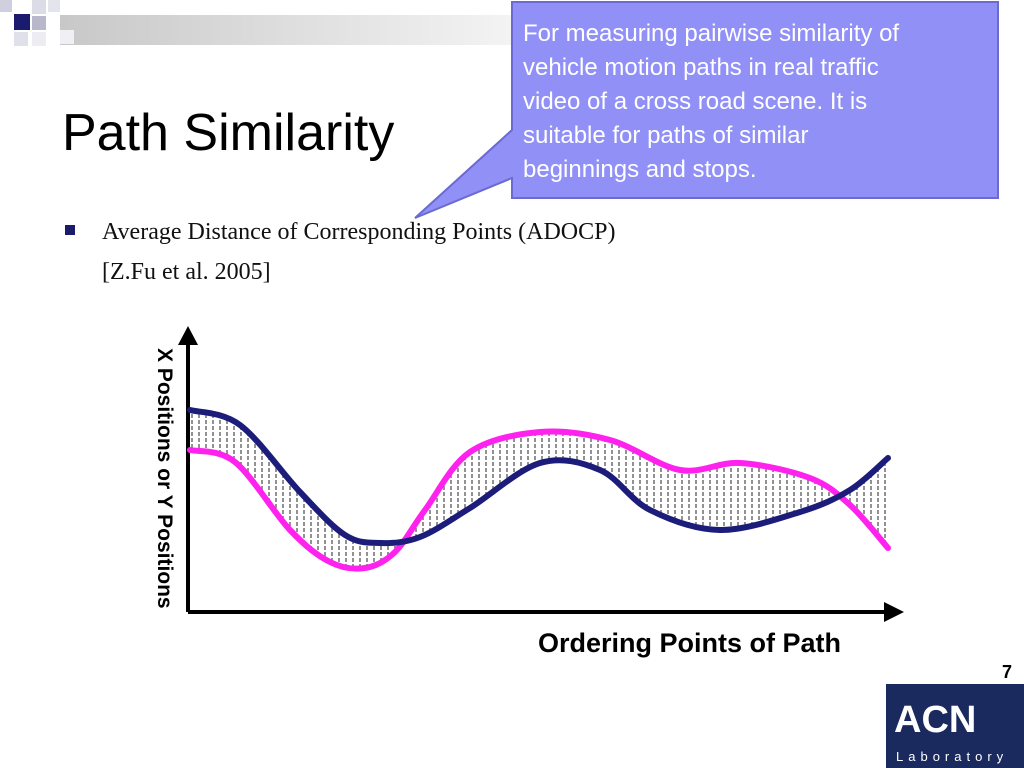 The image size is (1024, 768). What do you see at coordinates (1007, 672) in the screenshot?
I see `page-number: 7` at bounding box center [1007, 672].